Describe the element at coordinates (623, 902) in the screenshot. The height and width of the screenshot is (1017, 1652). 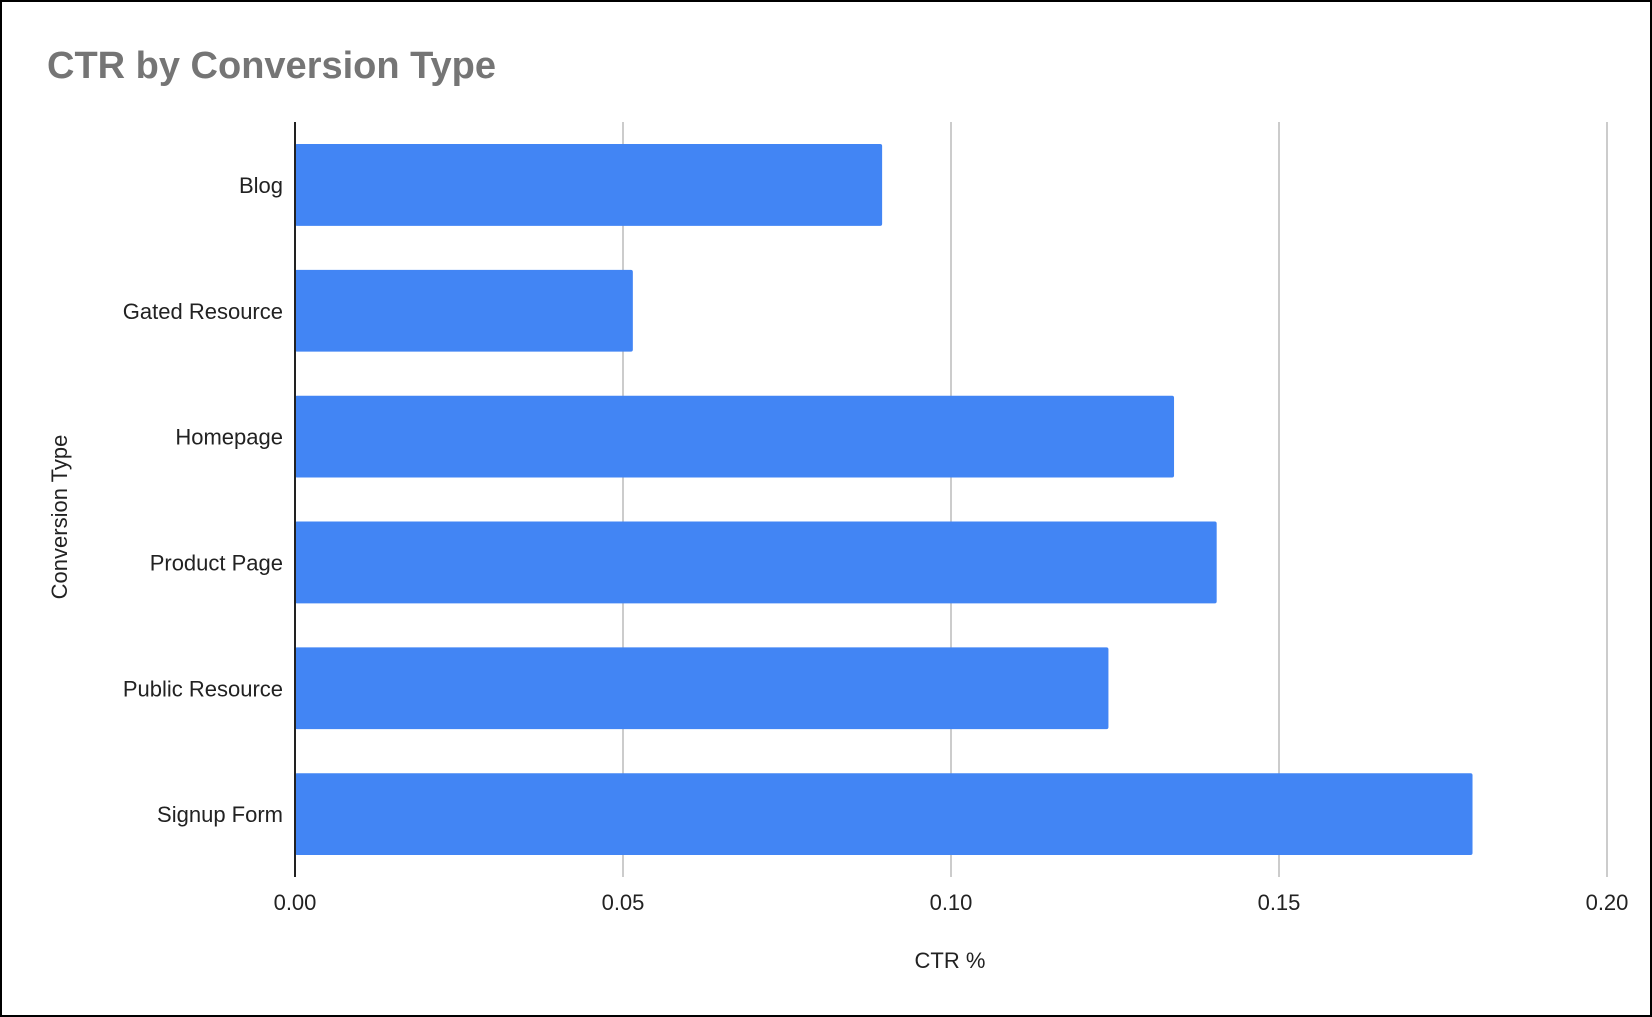
I see `x-tick-label: 0.05` at that location.